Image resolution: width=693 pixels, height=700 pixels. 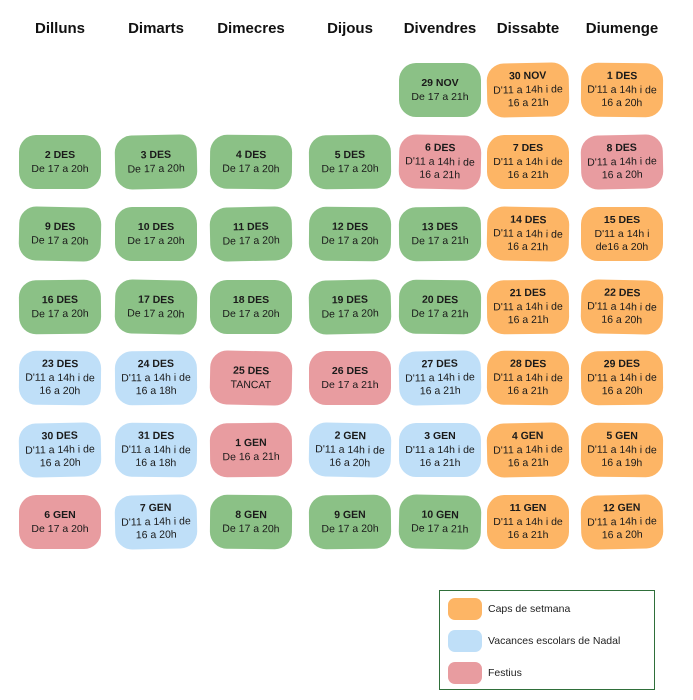 What do you see at coordinates (534, 641) in the screenshot?
I see `legend-item-school-holidays: Vacances escolars de Nadal` at bounding box center [534, 641].